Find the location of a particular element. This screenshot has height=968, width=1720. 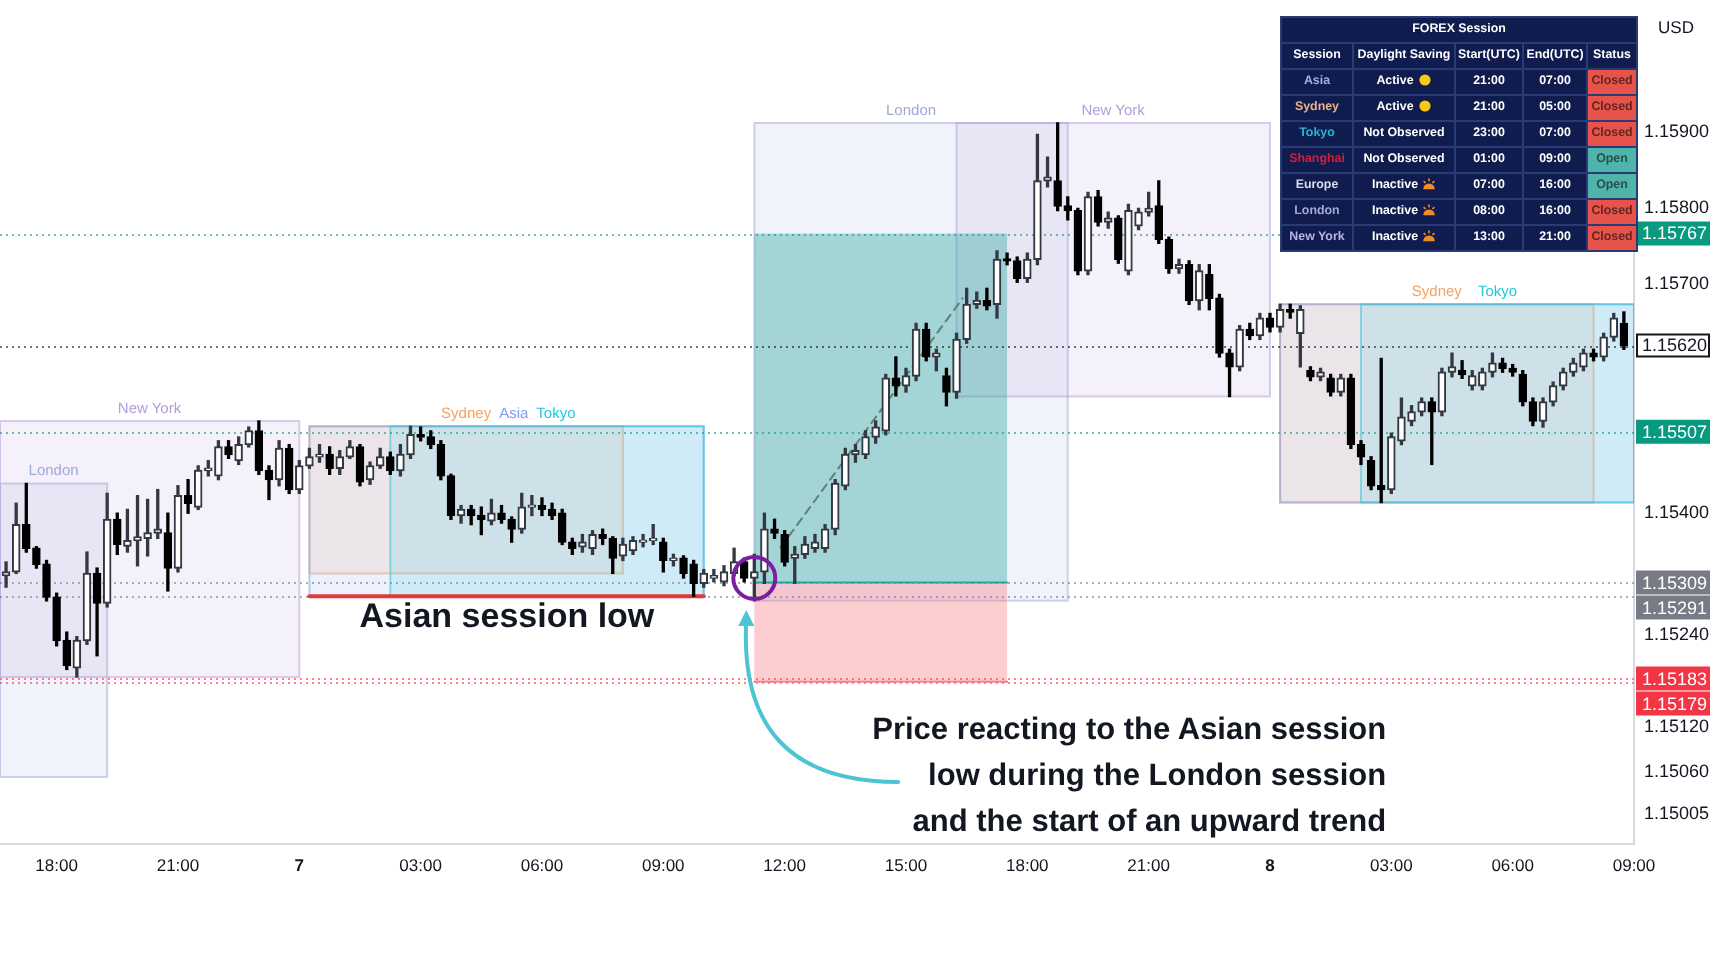

annotation: Asian session low is located at coordinates (507, 615).